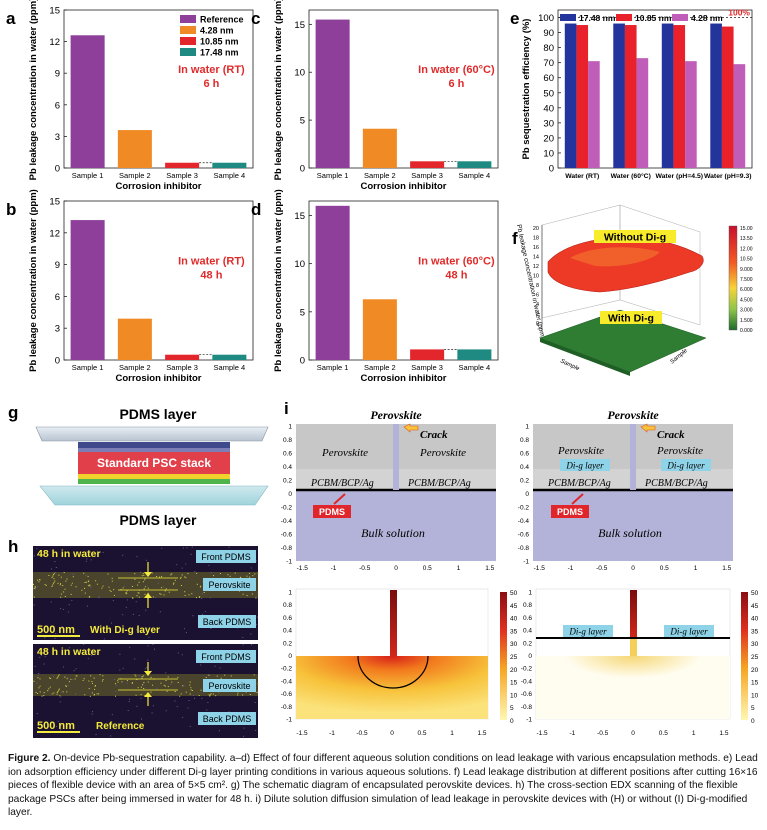 This screenshot has height=830, width=767. What do you see at coordinates (145, 685) in the screenshot?
I see `edx-bottom-perovskite-band` at bounding box center [145, 685].